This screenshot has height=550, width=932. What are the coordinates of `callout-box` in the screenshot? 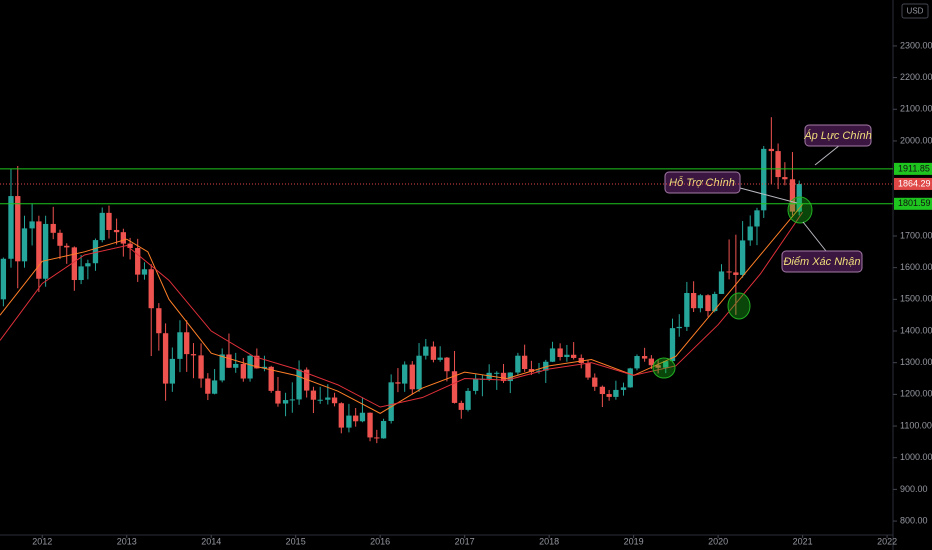 It's located at (838, 135).